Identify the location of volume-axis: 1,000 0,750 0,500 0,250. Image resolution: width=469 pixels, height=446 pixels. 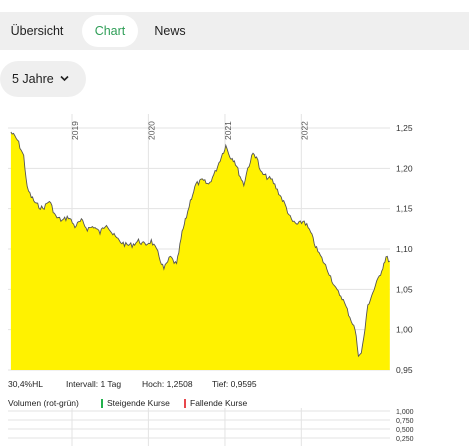
(405, 426).